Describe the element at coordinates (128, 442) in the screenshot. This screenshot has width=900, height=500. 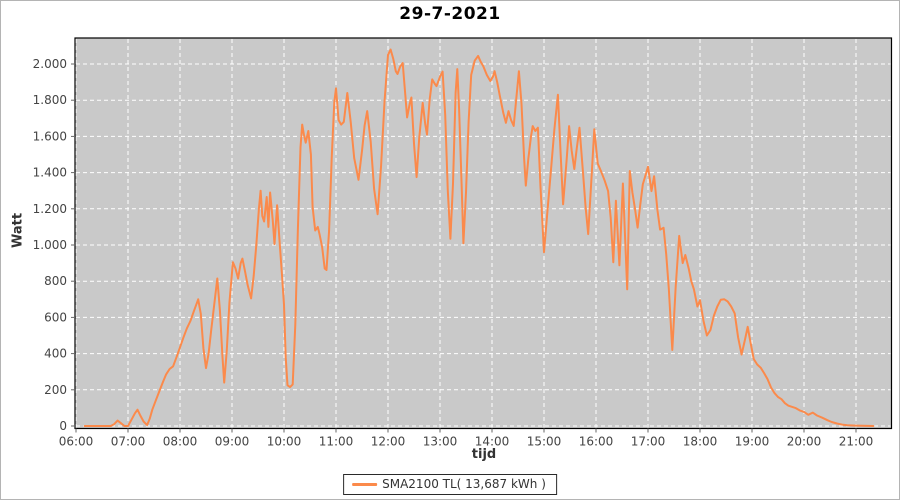
I see `x-tick-label: 07:00` at that location.